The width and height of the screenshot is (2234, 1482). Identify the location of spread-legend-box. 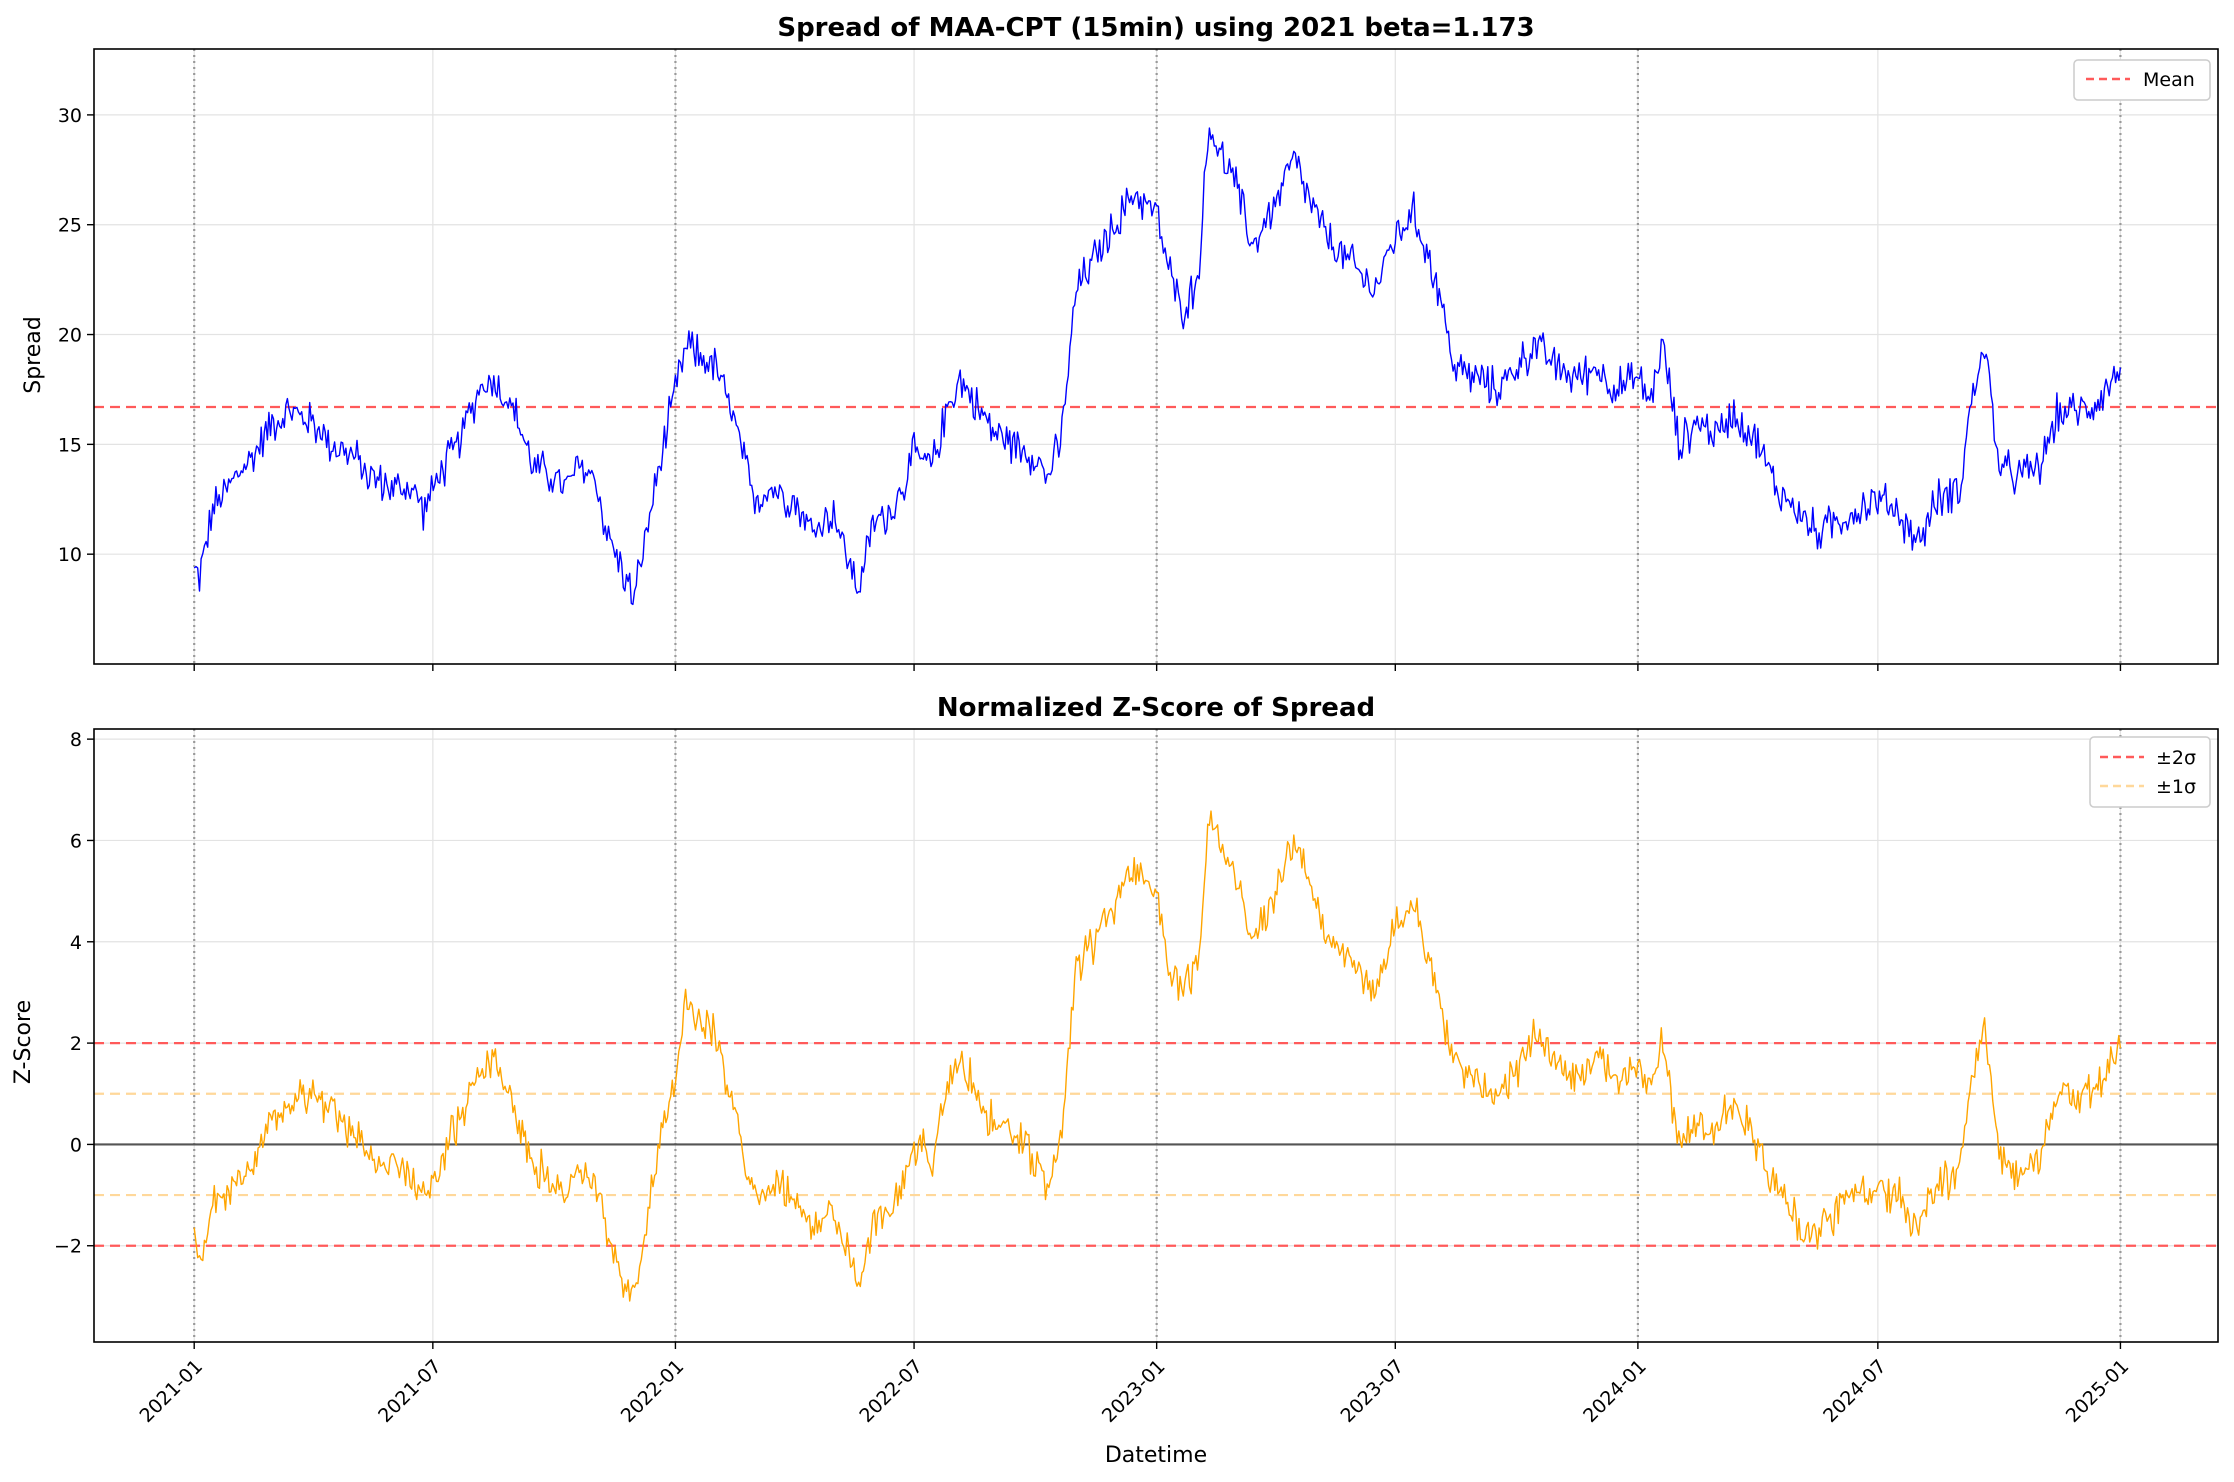
(2142, 80).